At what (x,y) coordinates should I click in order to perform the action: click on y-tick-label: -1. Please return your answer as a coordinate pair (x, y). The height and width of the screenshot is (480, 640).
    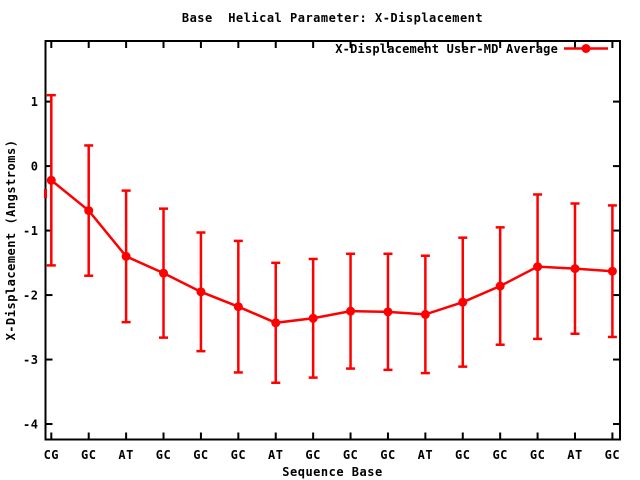
    Looking at the image, I should click on (30, 231).